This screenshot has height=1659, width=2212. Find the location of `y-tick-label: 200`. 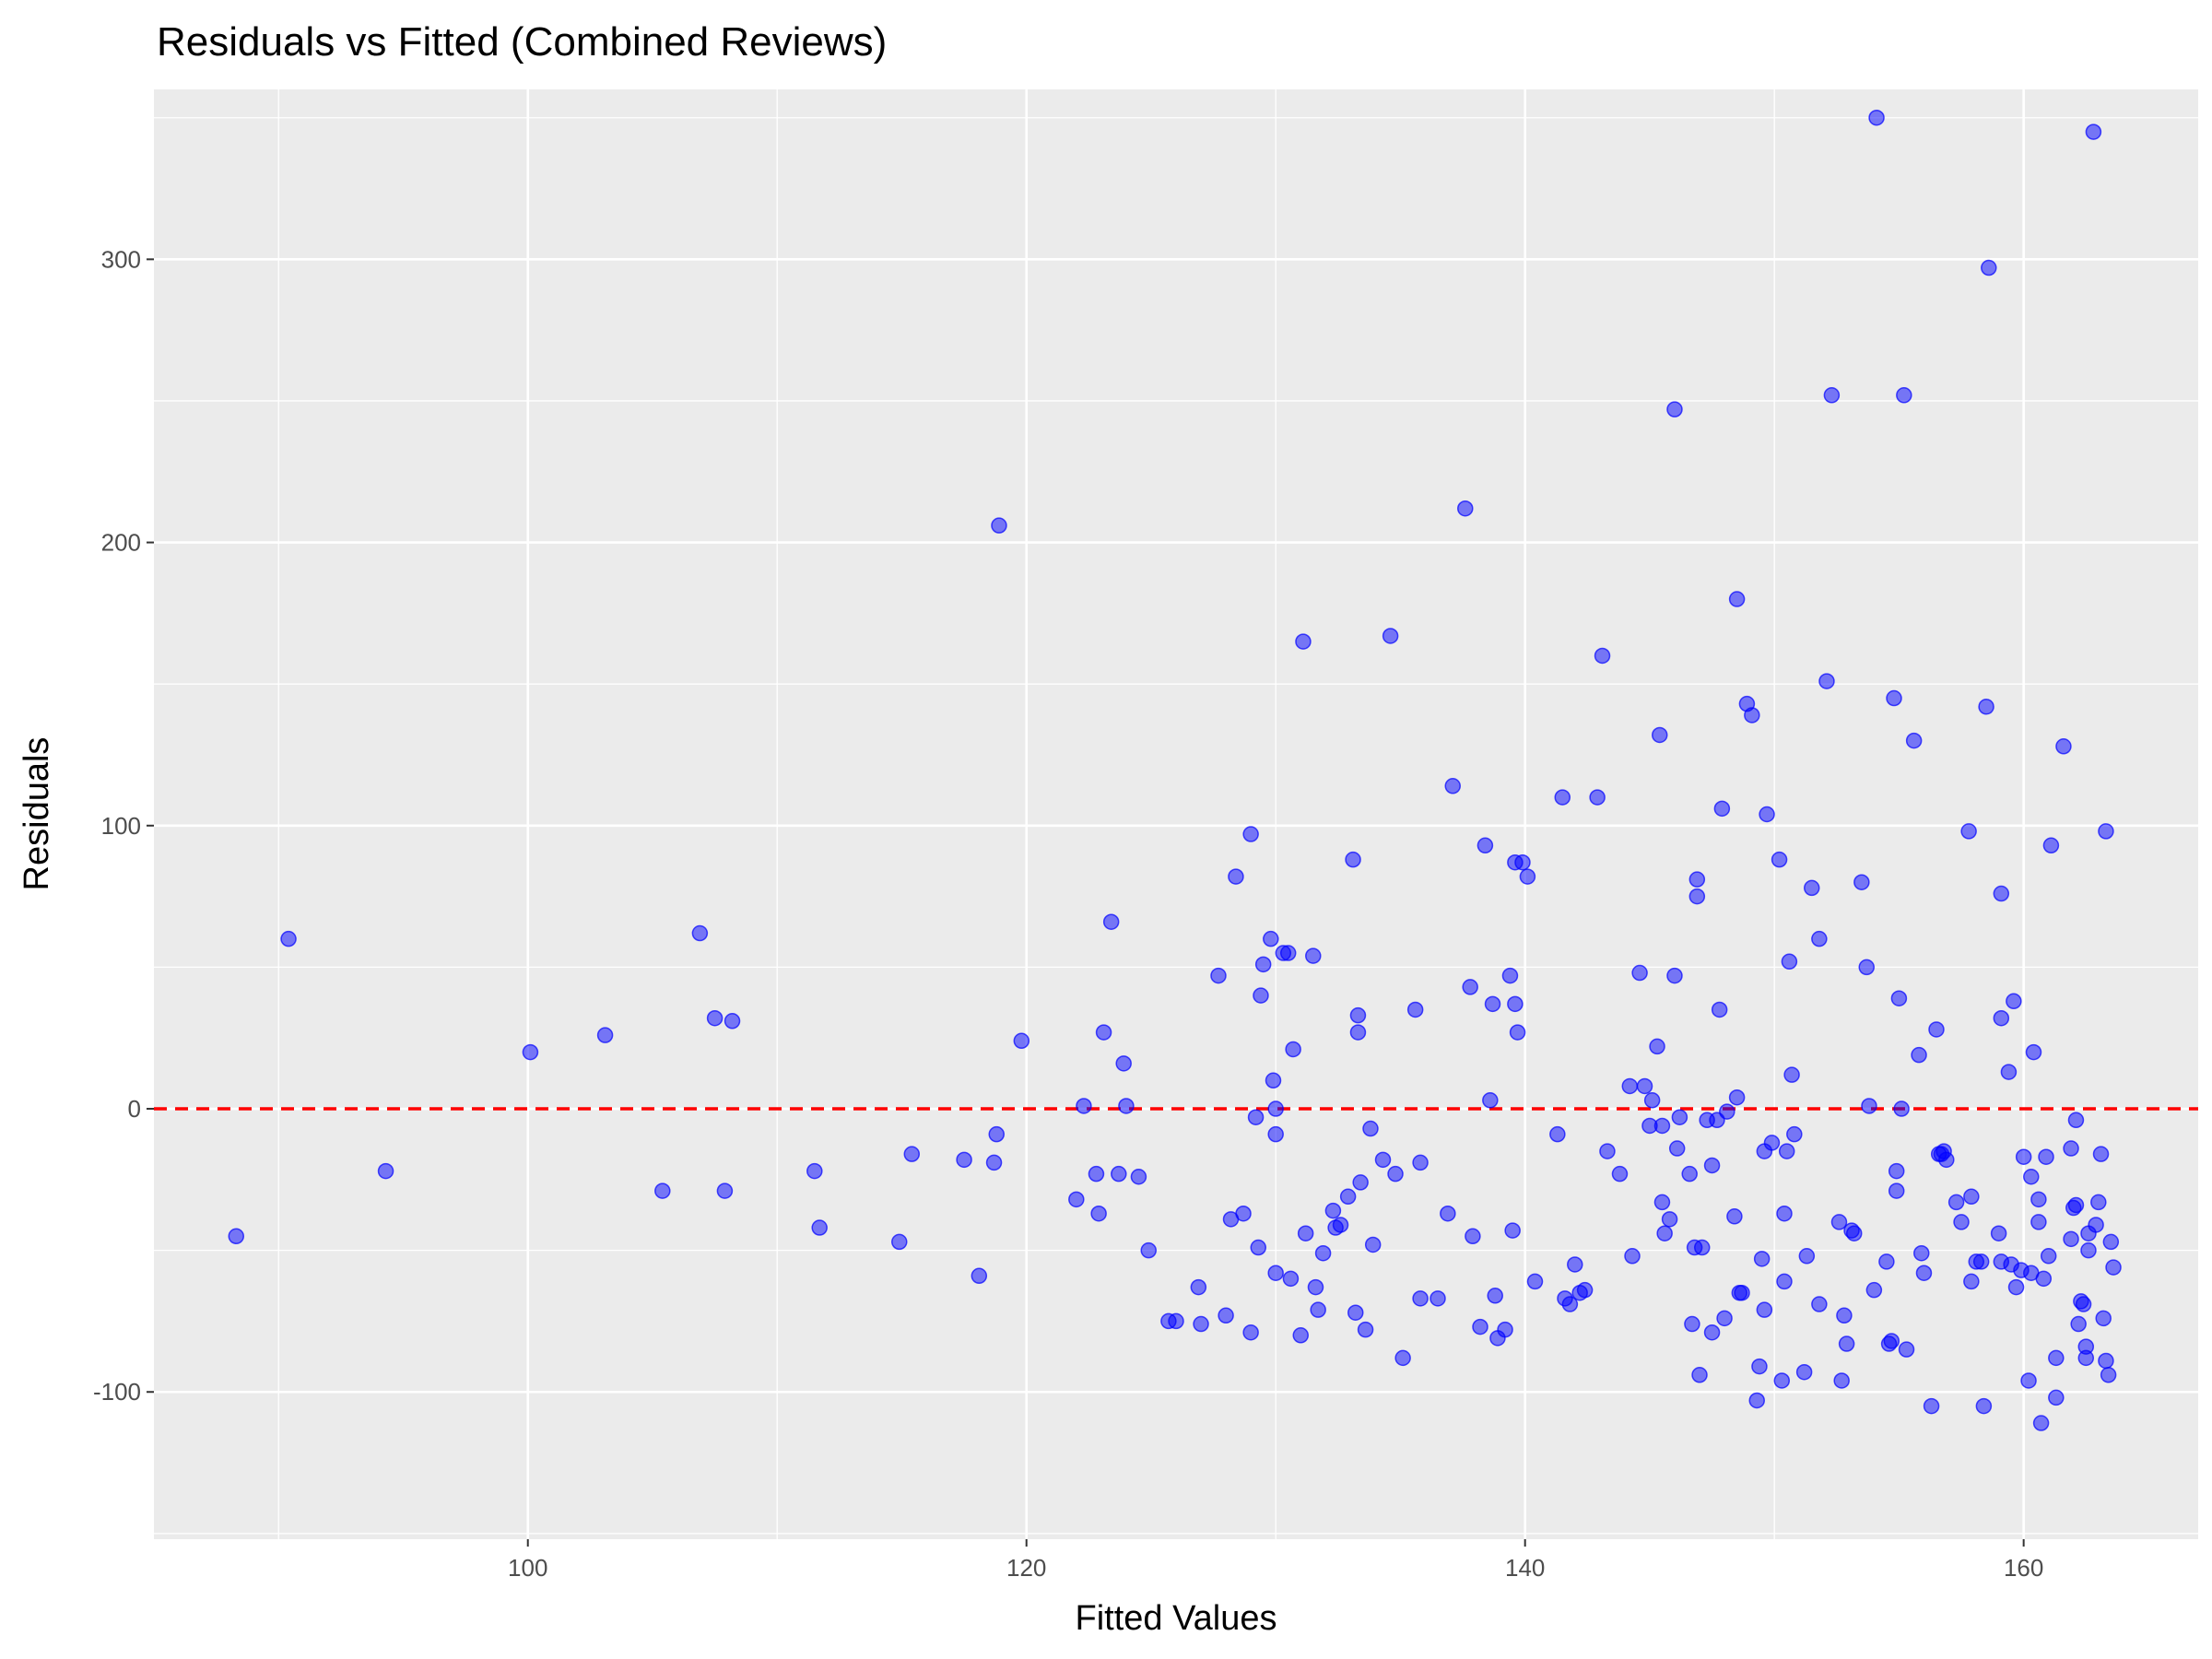

y-tick-label: 200 is located at coordinates (121, 543).